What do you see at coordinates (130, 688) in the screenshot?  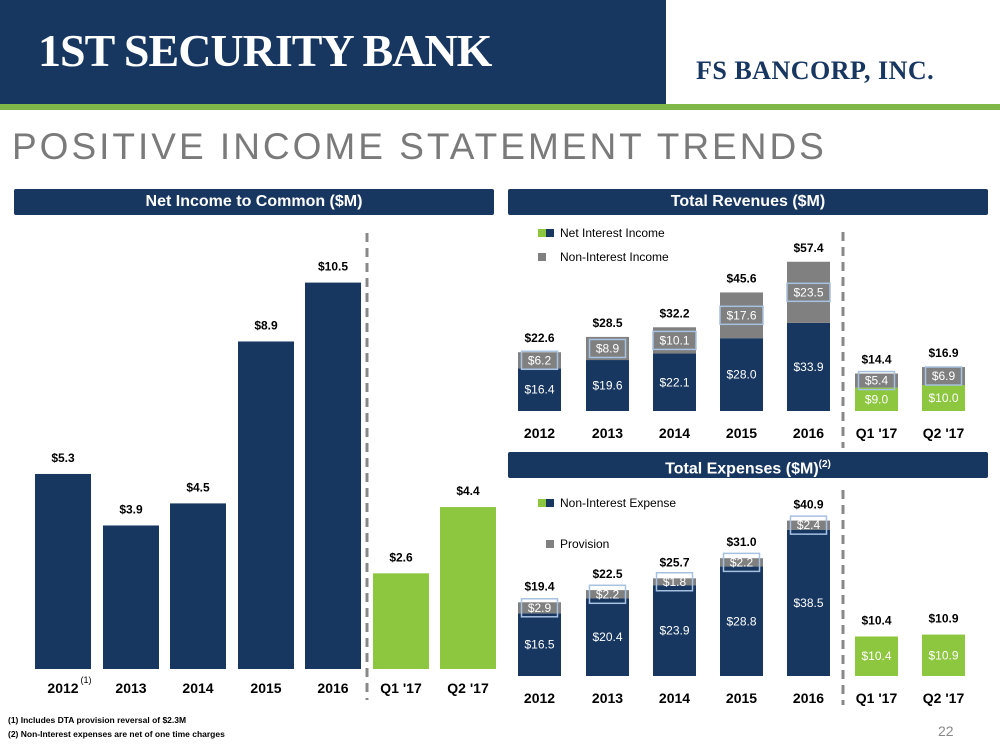 I see `net-income-category-label: 2013` at bounding box center [130, 688].